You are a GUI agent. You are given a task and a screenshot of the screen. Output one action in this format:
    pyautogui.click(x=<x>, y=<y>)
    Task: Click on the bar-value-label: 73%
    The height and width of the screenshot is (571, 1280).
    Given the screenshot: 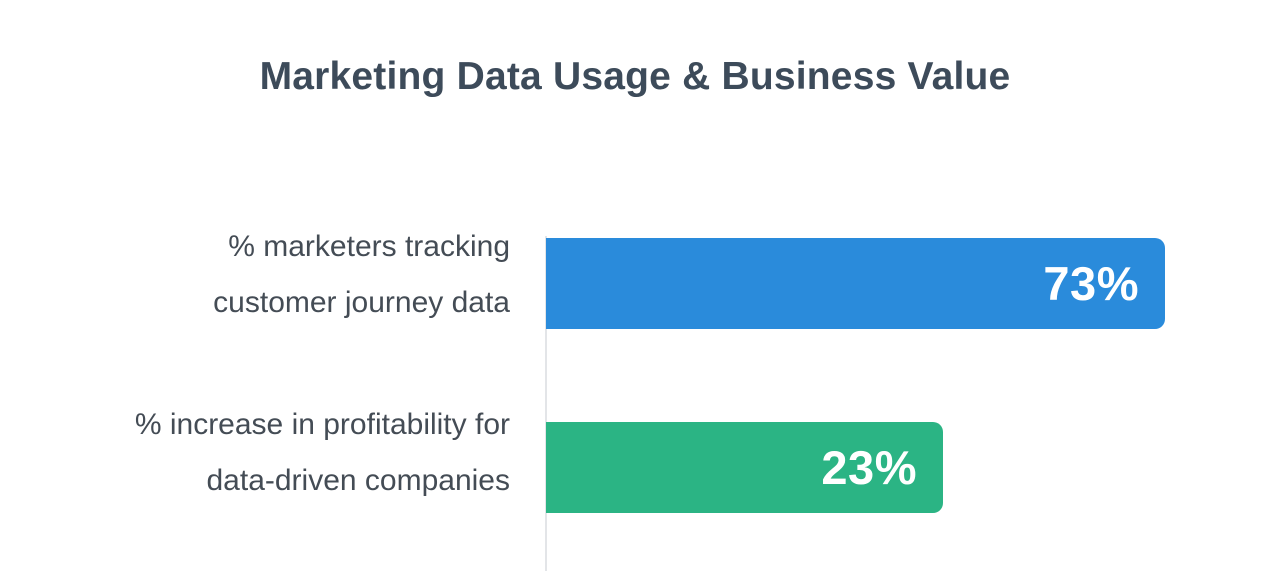 What is the action you would take?
    pyautogui.click(x=1091, y=283)
    